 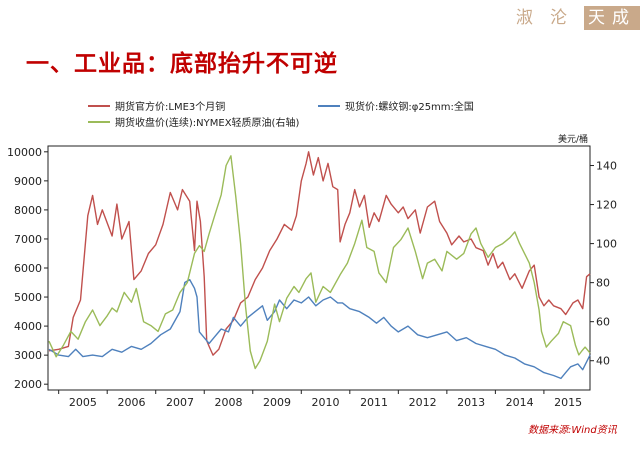 What do you see at coordinates (606, 205) in the screenshot?
I see `right-tick-label: 120` at bounding box center [606, 205].